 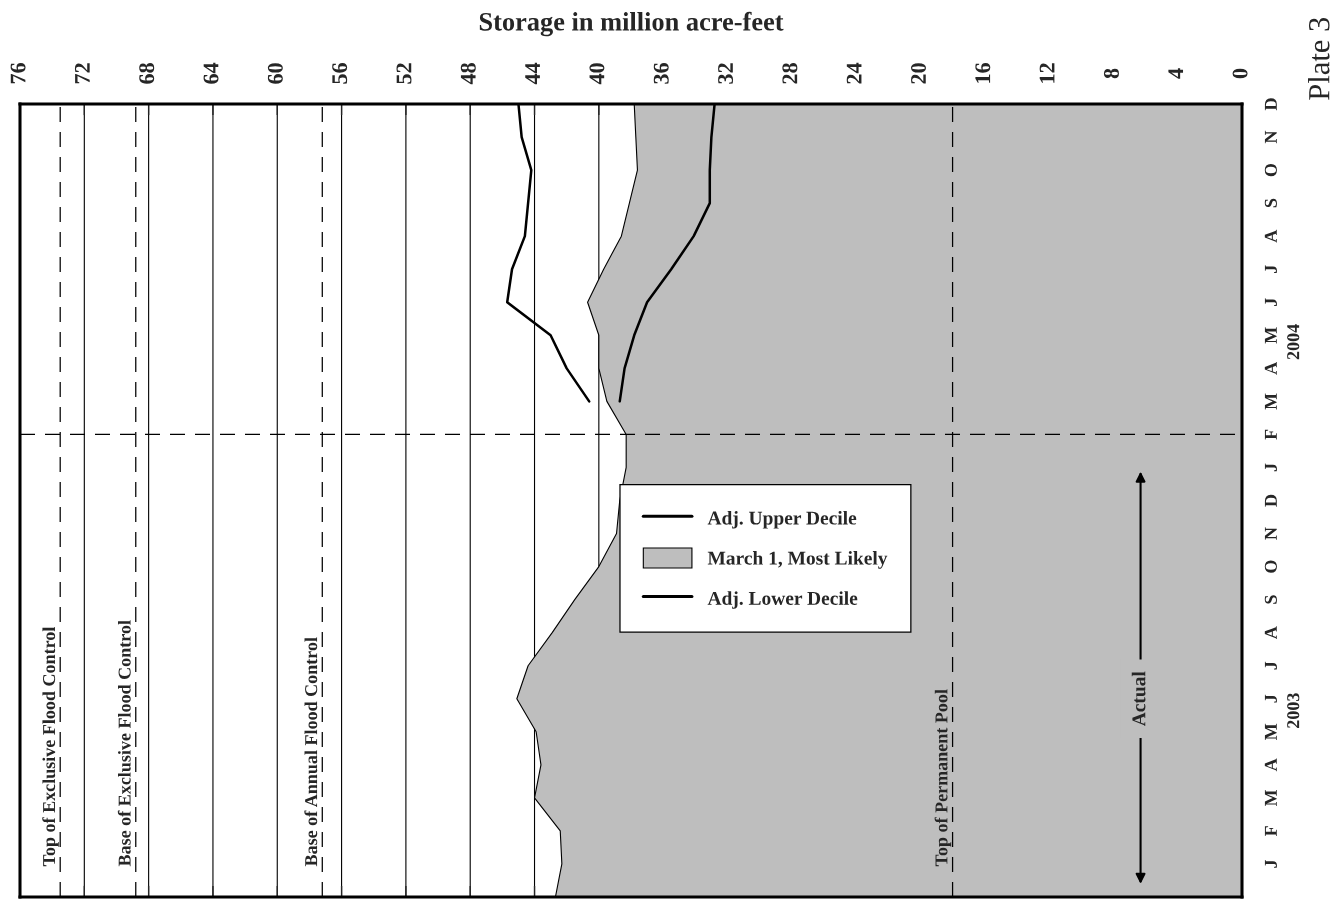 I want to click on annotation: Actual, so click(x=1138, y=699).